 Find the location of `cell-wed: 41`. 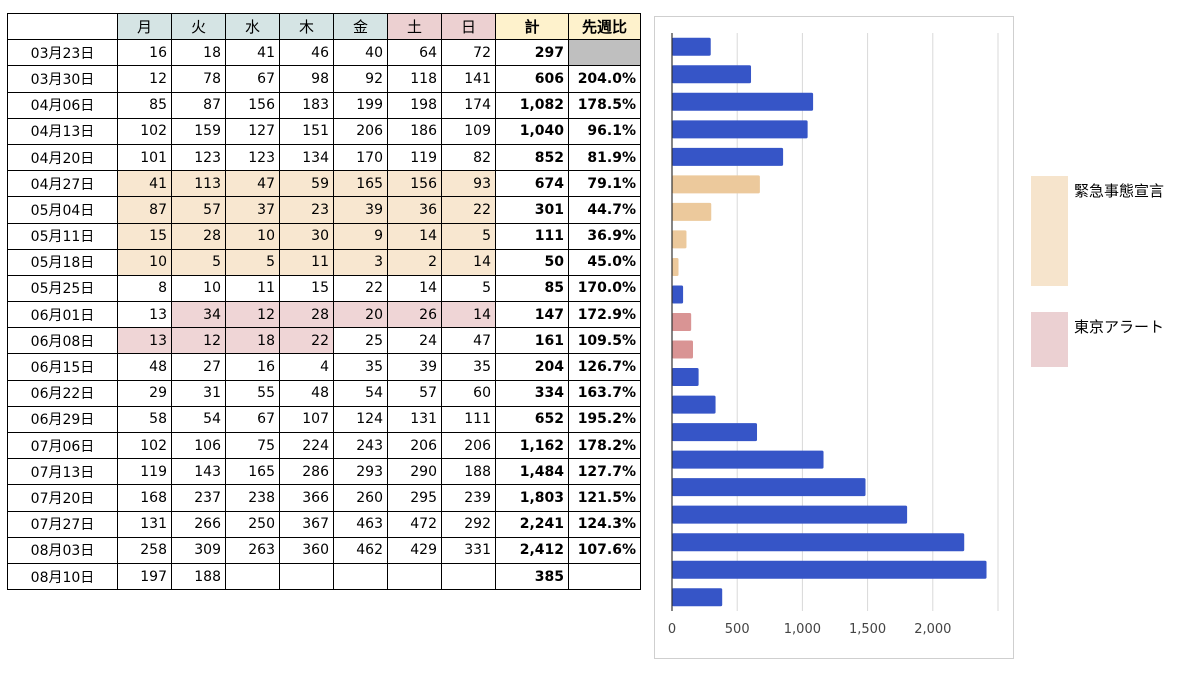

cell-wed: 41 is located at coordinates (252, 53).